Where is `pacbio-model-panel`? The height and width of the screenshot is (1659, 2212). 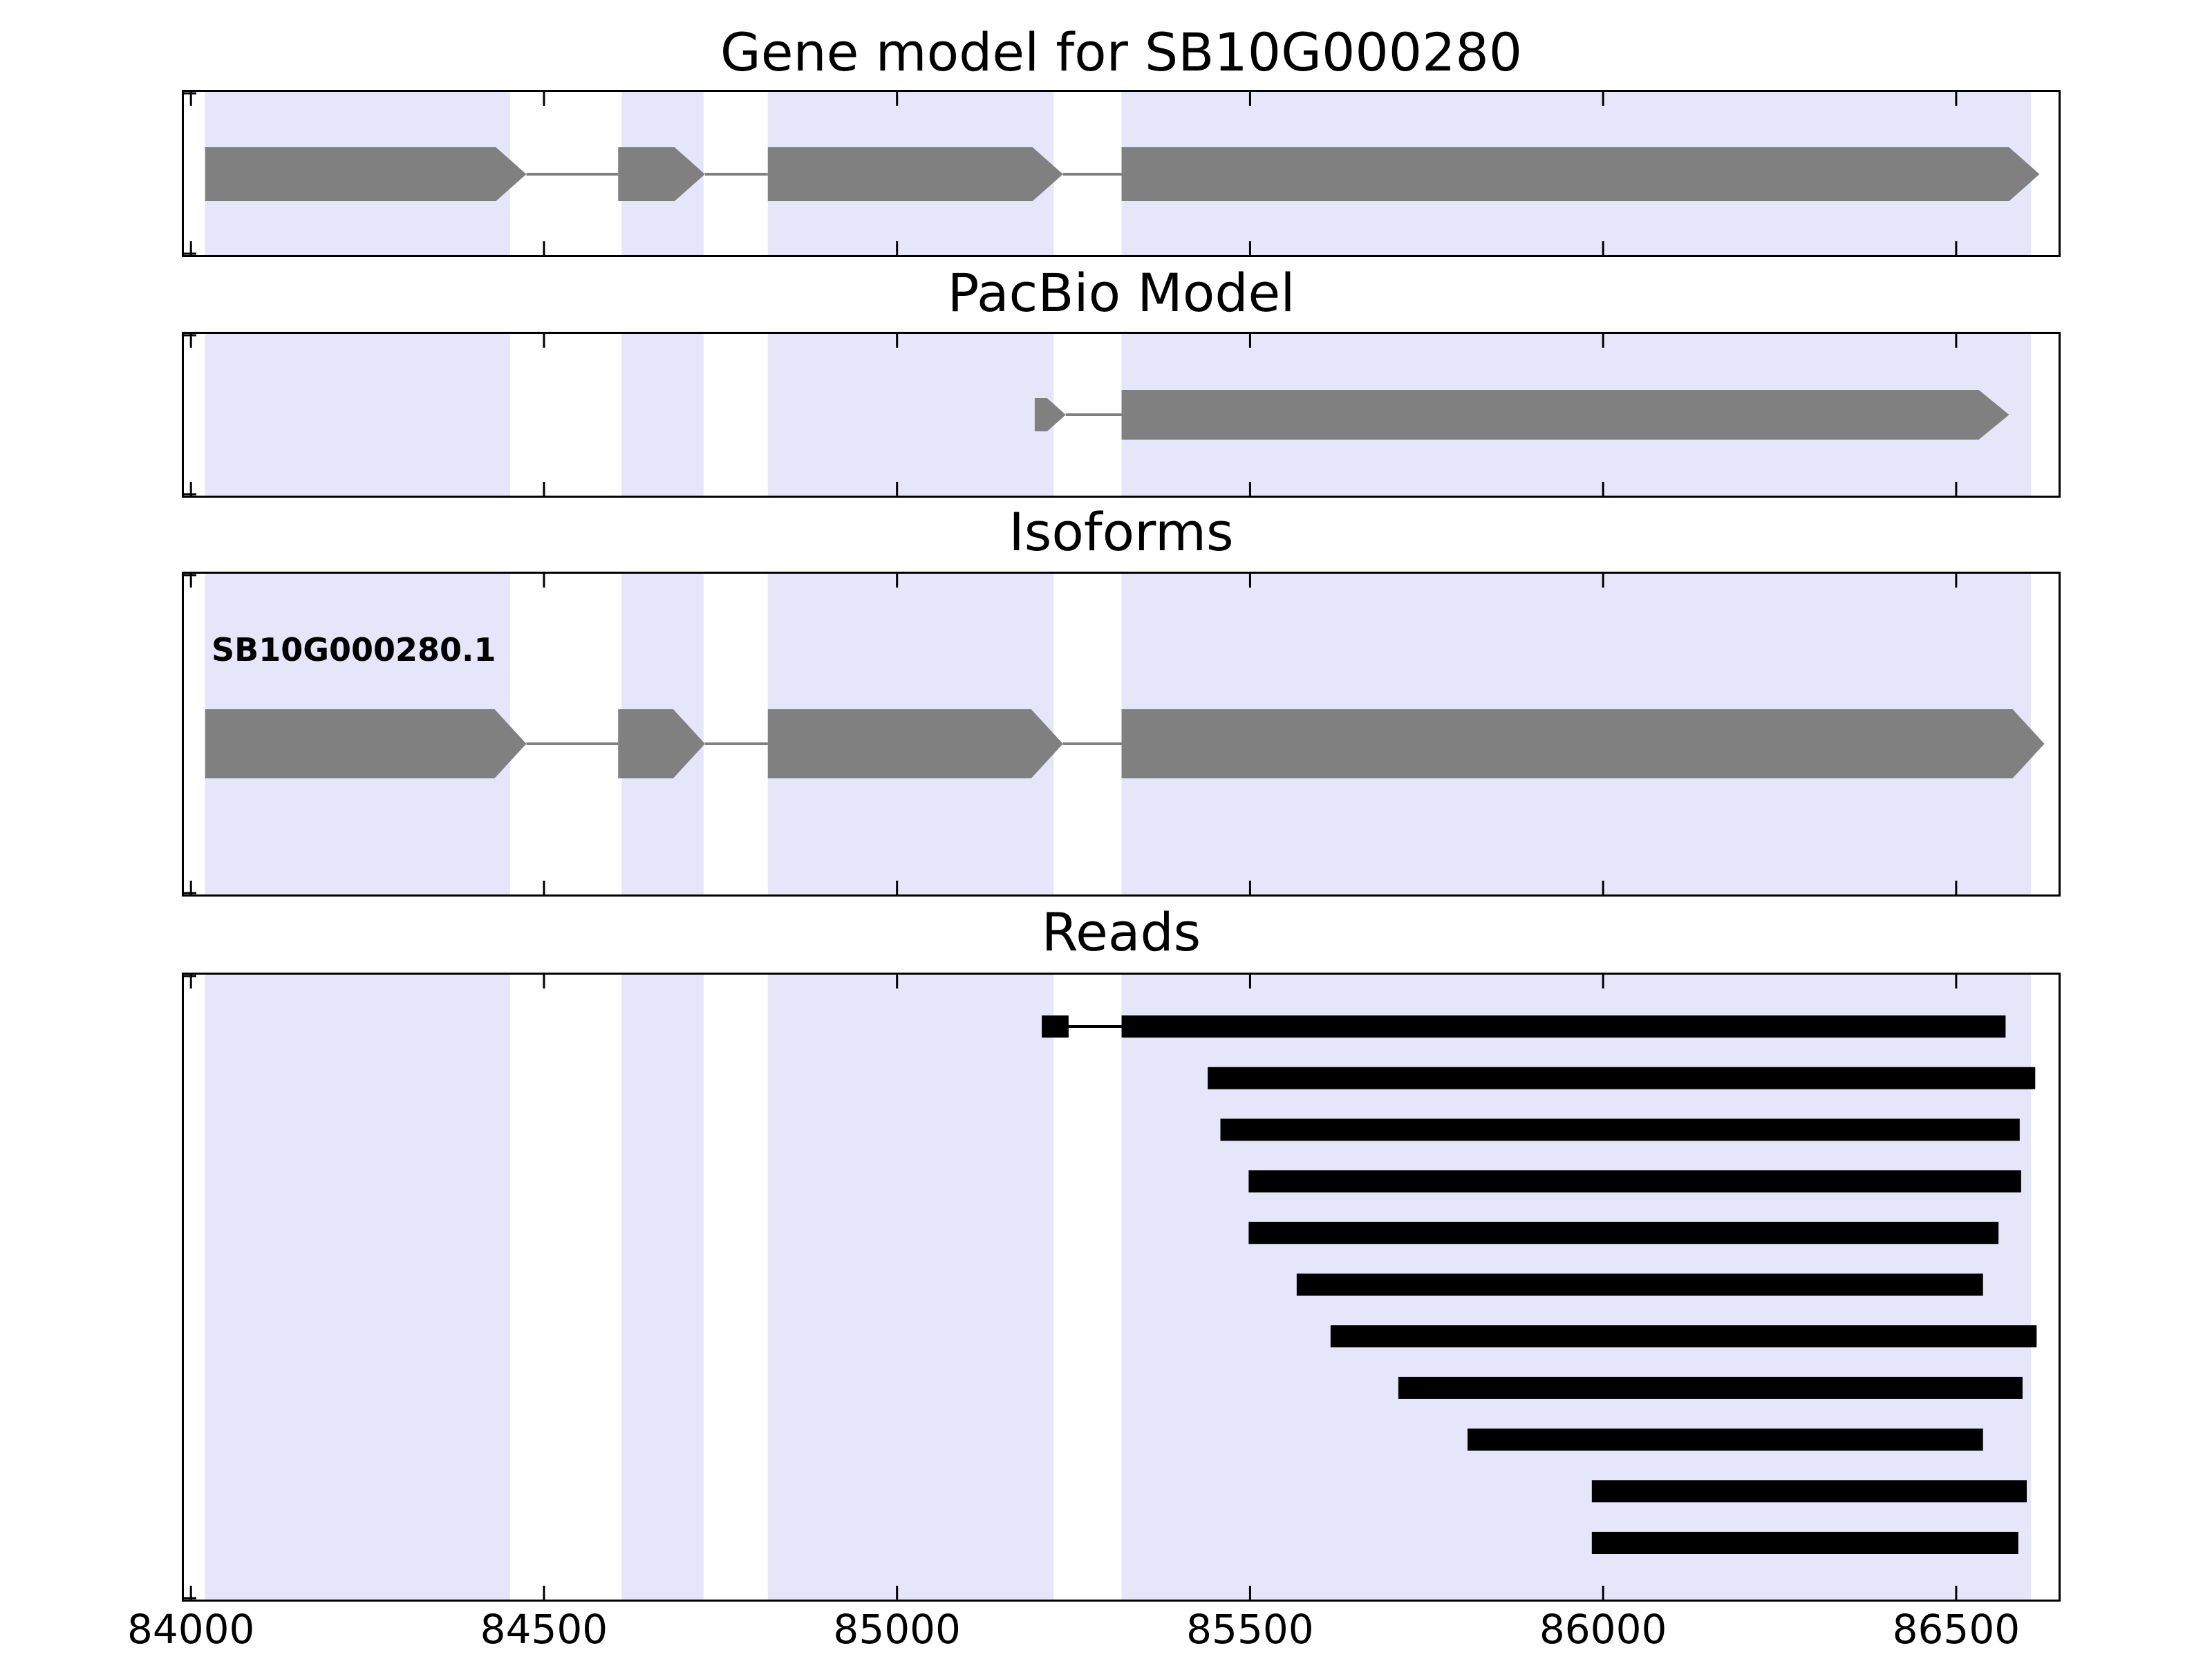
pacbio-model-panel is located at coordinates (1121, 415).